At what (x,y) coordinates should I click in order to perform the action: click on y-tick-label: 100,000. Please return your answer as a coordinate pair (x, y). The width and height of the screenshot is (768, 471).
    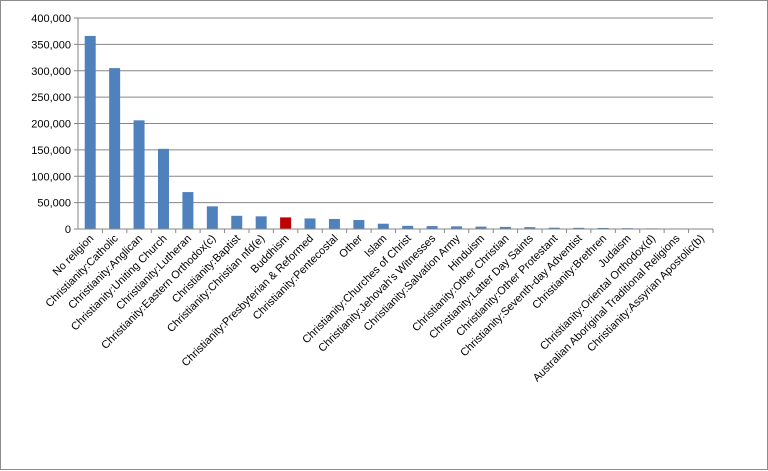
    Looking at the image, I should click on (51, 177).